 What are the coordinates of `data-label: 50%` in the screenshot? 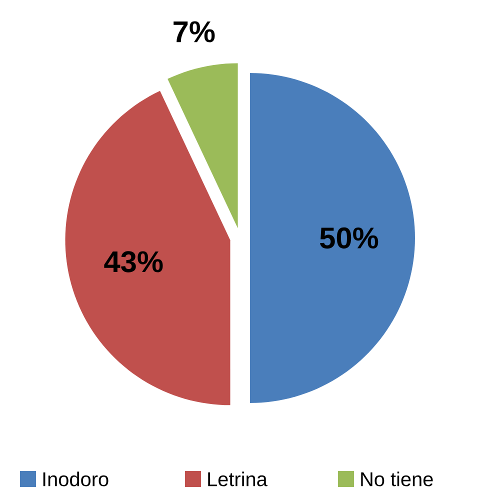 It's located at (349, 238).